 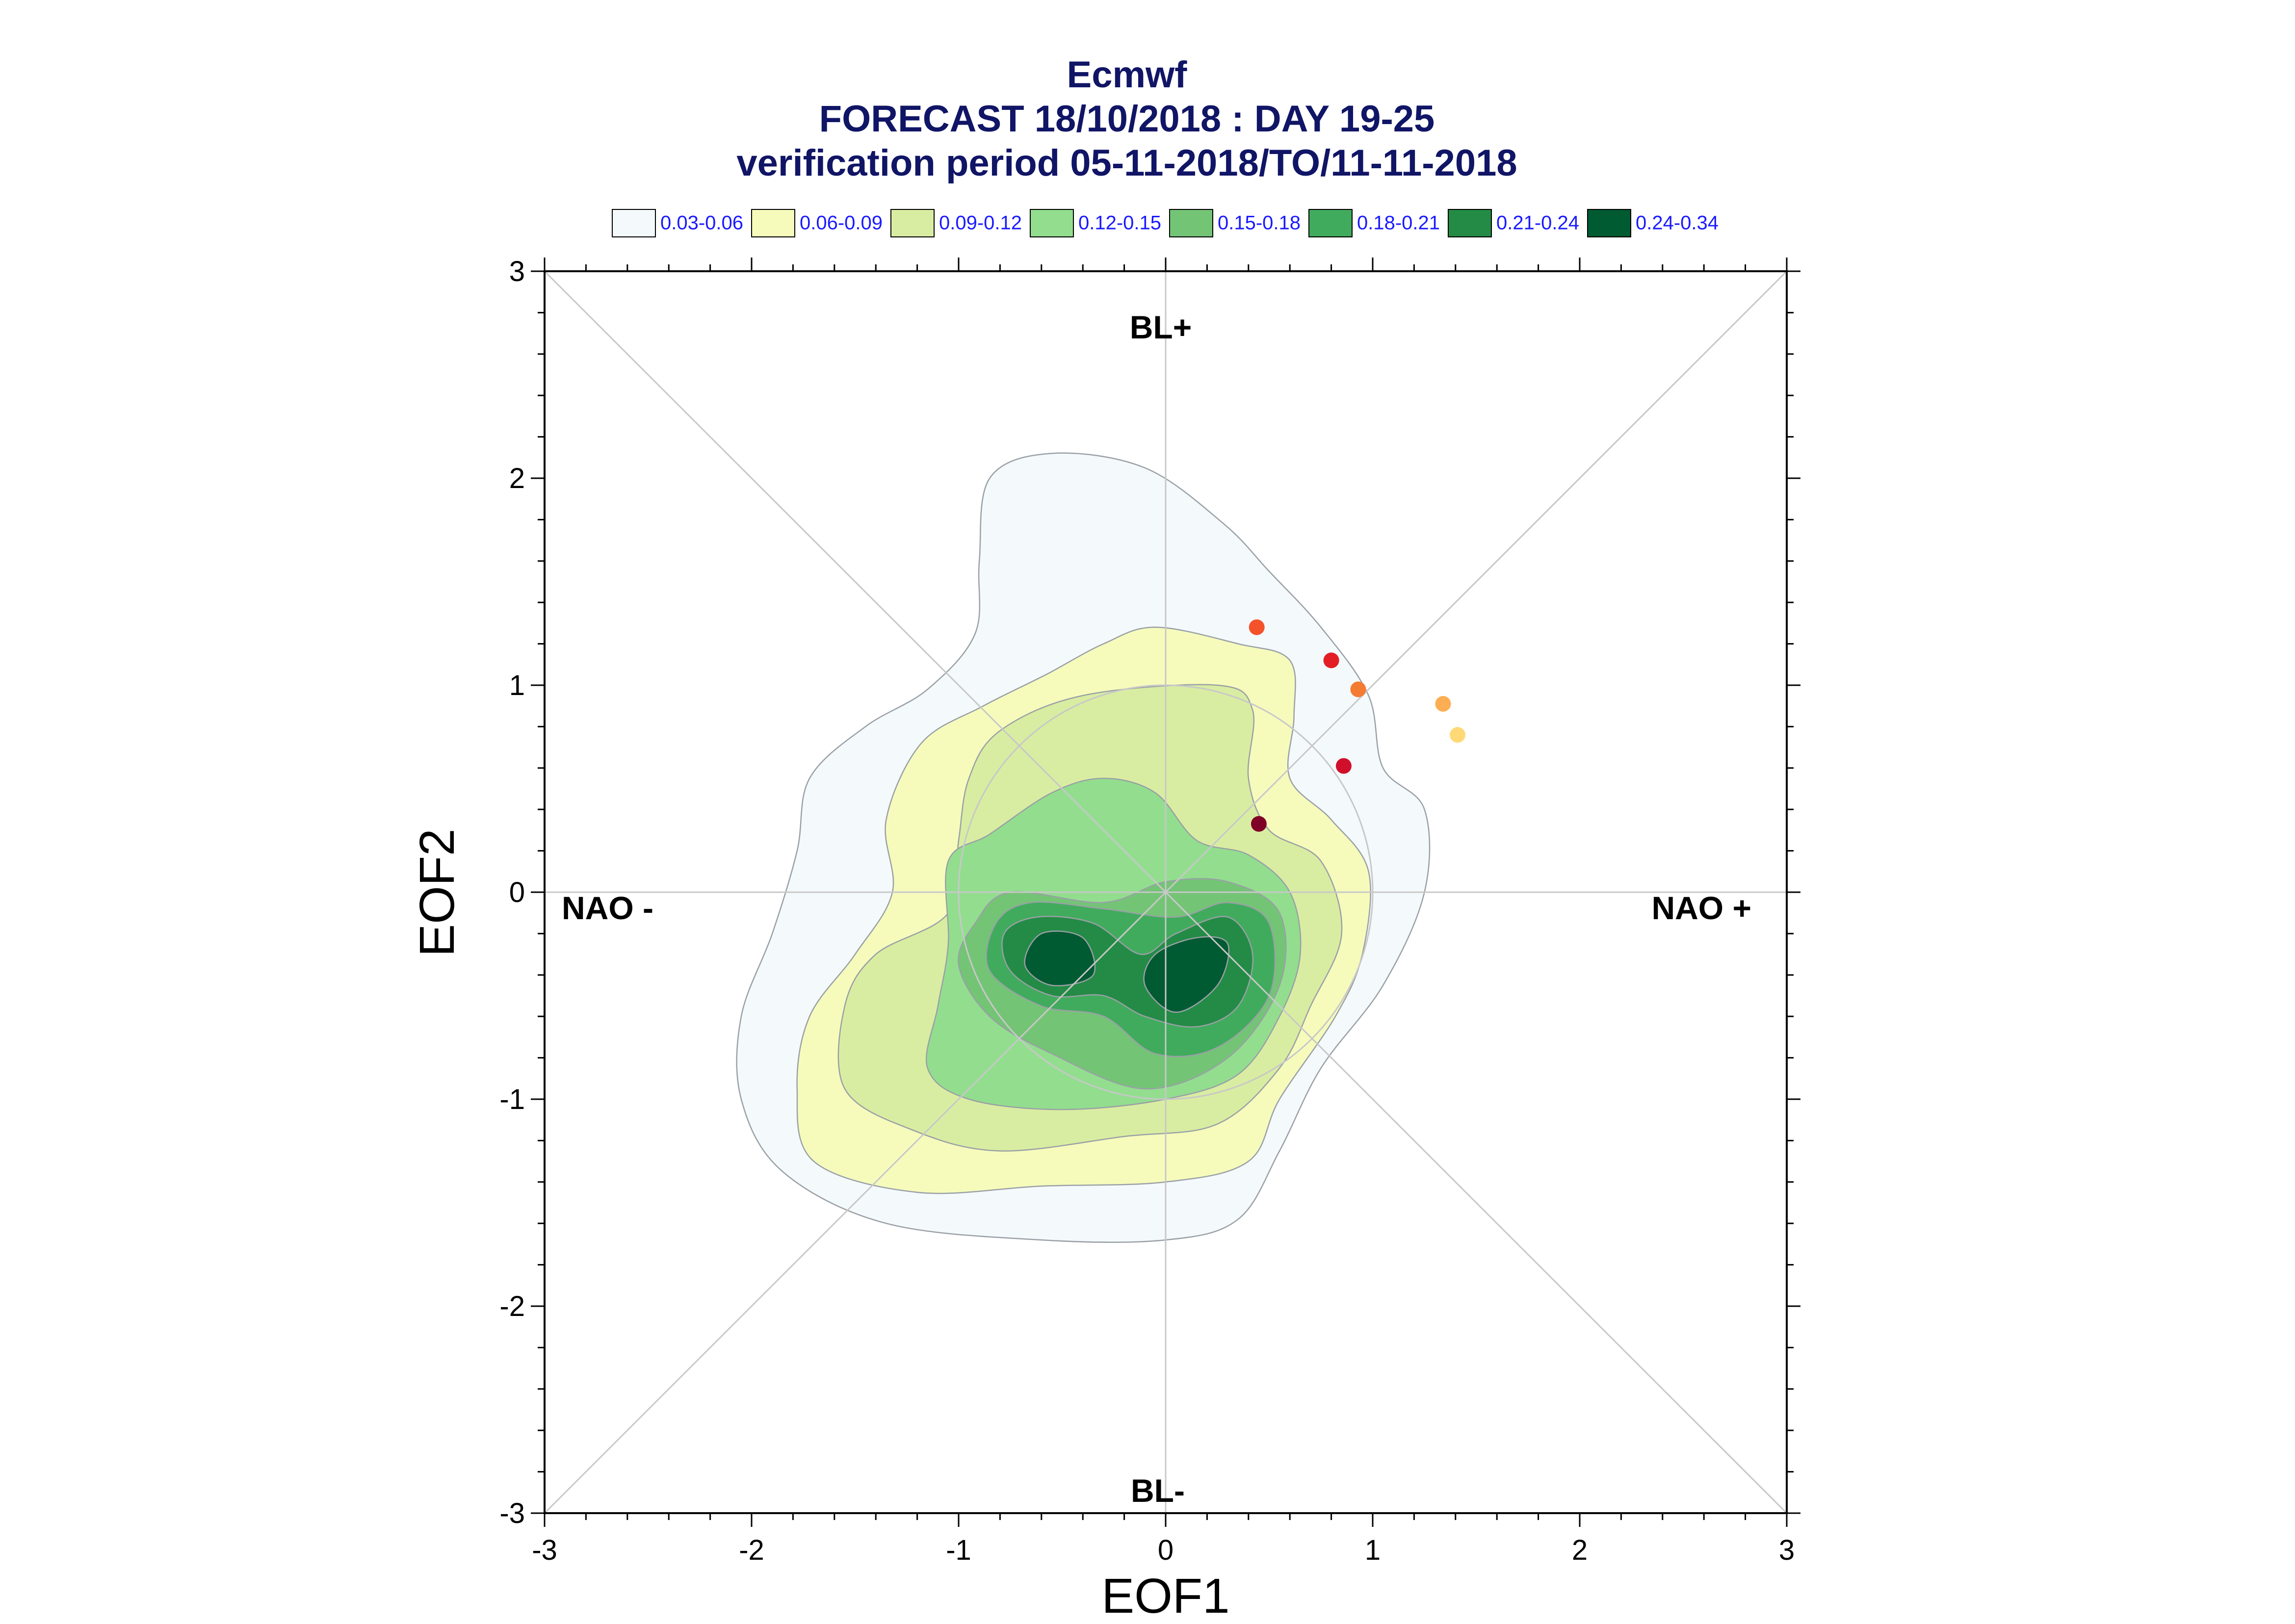 What do you see at coordinates (517, 271) in the screenshot?
I see `y-tick-label: 3` at bounding box center [517, 271].